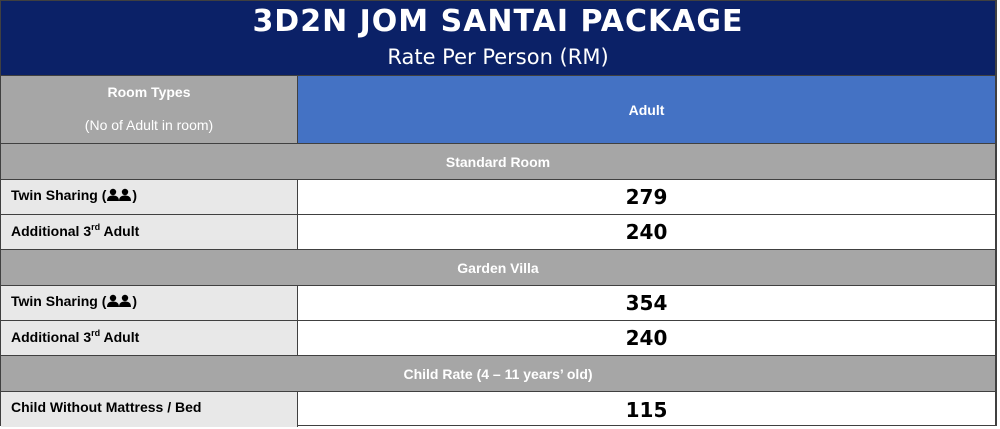  What do you see at coordinates (498, 374) in the screenshot?
I see `section-child-rate: Child Rate (4 – 11 years’ old)` at bounding box center [498, 374].